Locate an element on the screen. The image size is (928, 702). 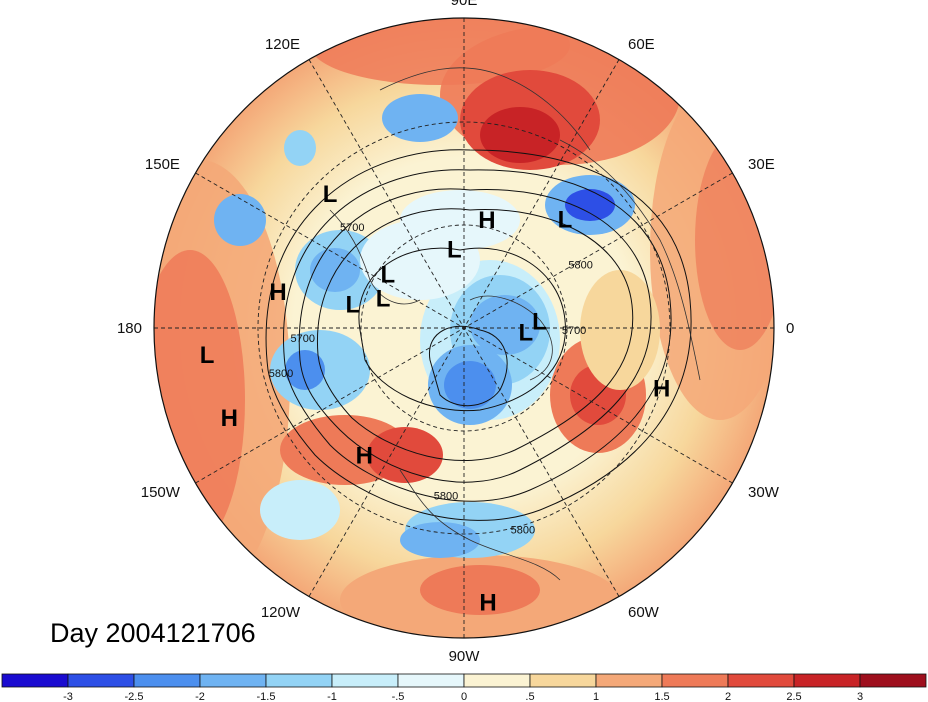
colorbar-tick-label: -2 is located at coordinates (200, 696).